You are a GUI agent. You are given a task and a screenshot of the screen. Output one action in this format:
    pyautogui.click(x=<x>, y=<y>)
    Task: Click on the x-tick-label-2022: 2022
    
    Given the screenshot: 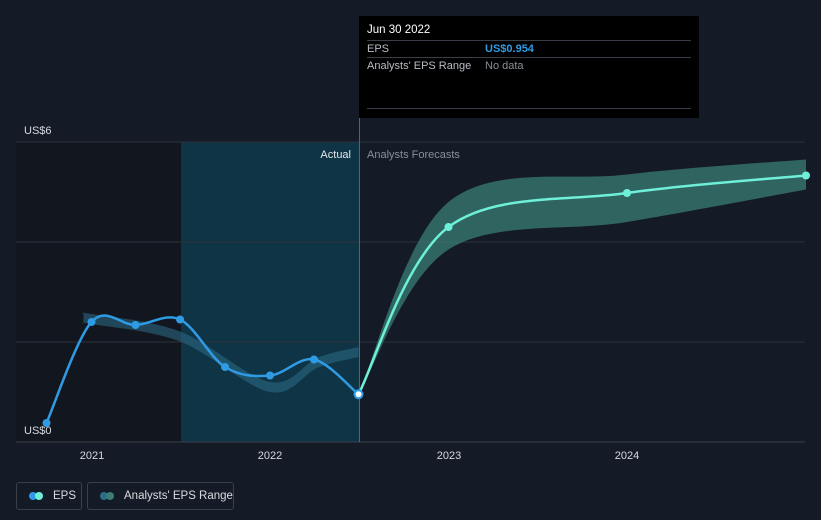 What is the action you would take?
    pyautogui.click(x=270, y=456)
    